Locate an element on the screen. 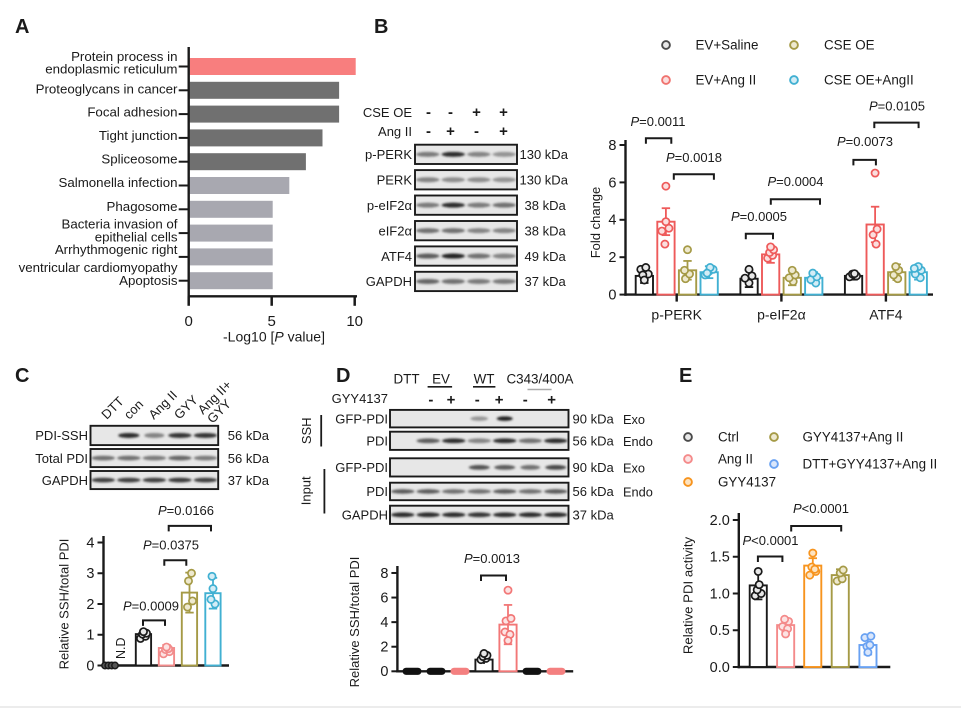 This screenshot has height=708, width=961. svg-text: eIF2α is located at coordinates (395, 230).